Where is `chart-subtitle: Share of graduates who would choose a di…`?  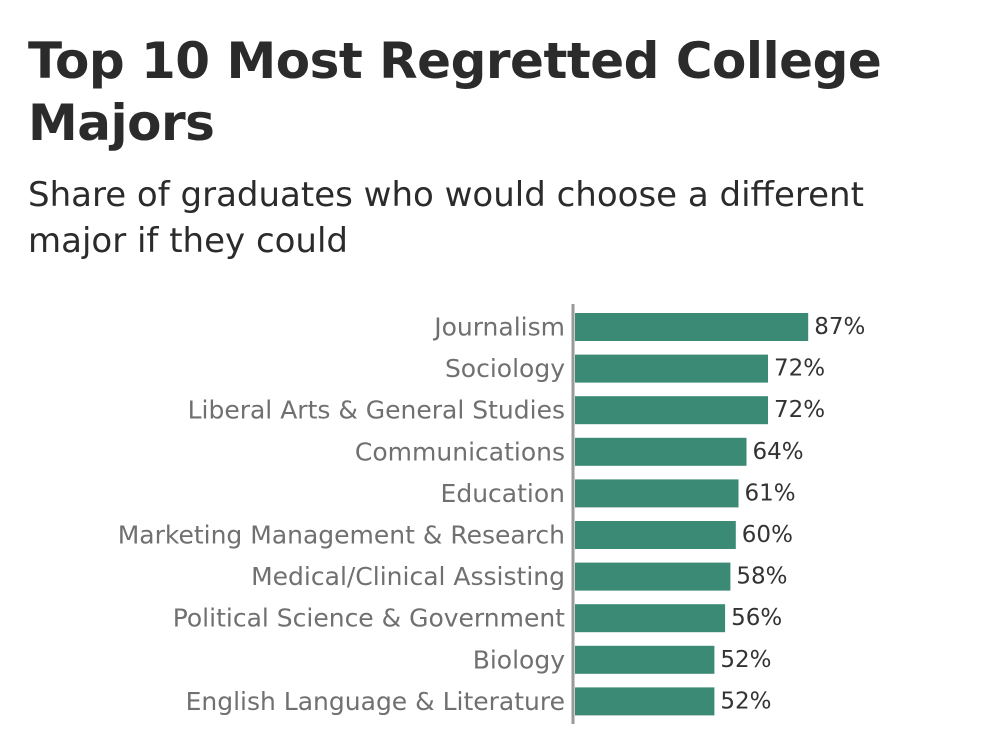 chart-subtitle: Share of graduates who would choose a di… is located at coordinates (446, 218).